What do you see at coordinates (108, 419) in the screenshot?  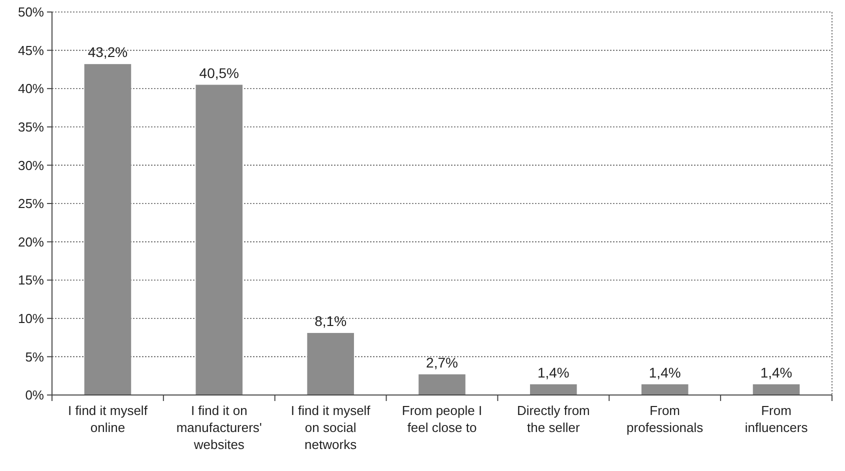 I see `x-tick-label: I find it myself online` at bounding box center [108, 419].